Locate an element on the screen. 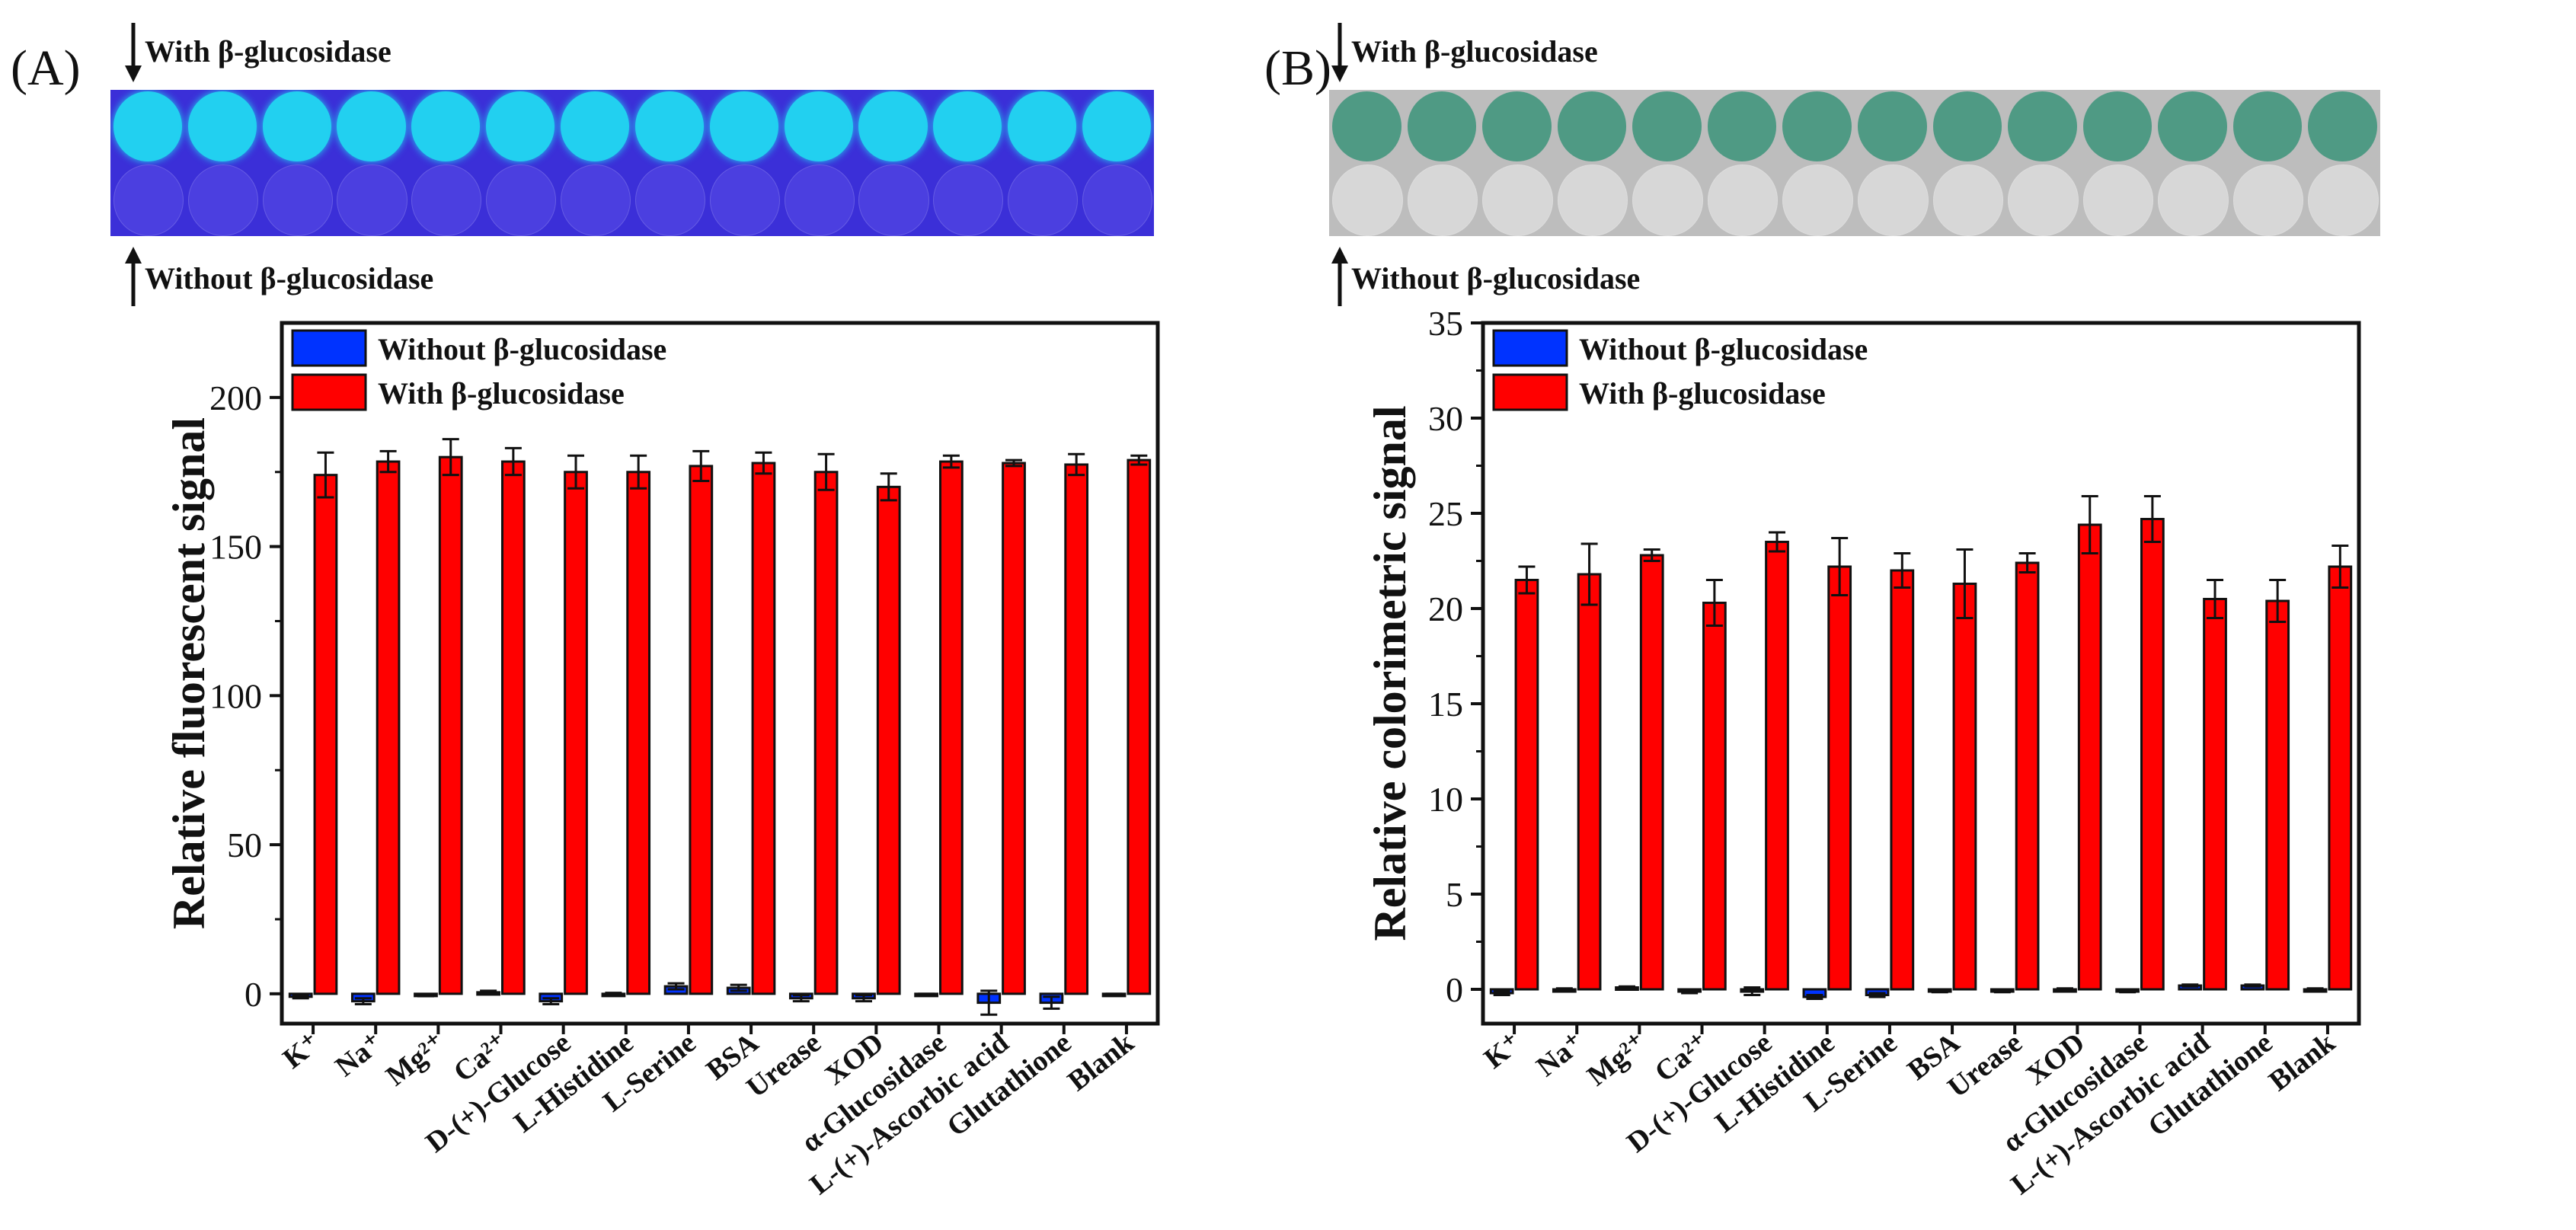 The width and height of the screenshot is (2576, 1230). panel-a-label: (A) is located at coordinates (46, 68).